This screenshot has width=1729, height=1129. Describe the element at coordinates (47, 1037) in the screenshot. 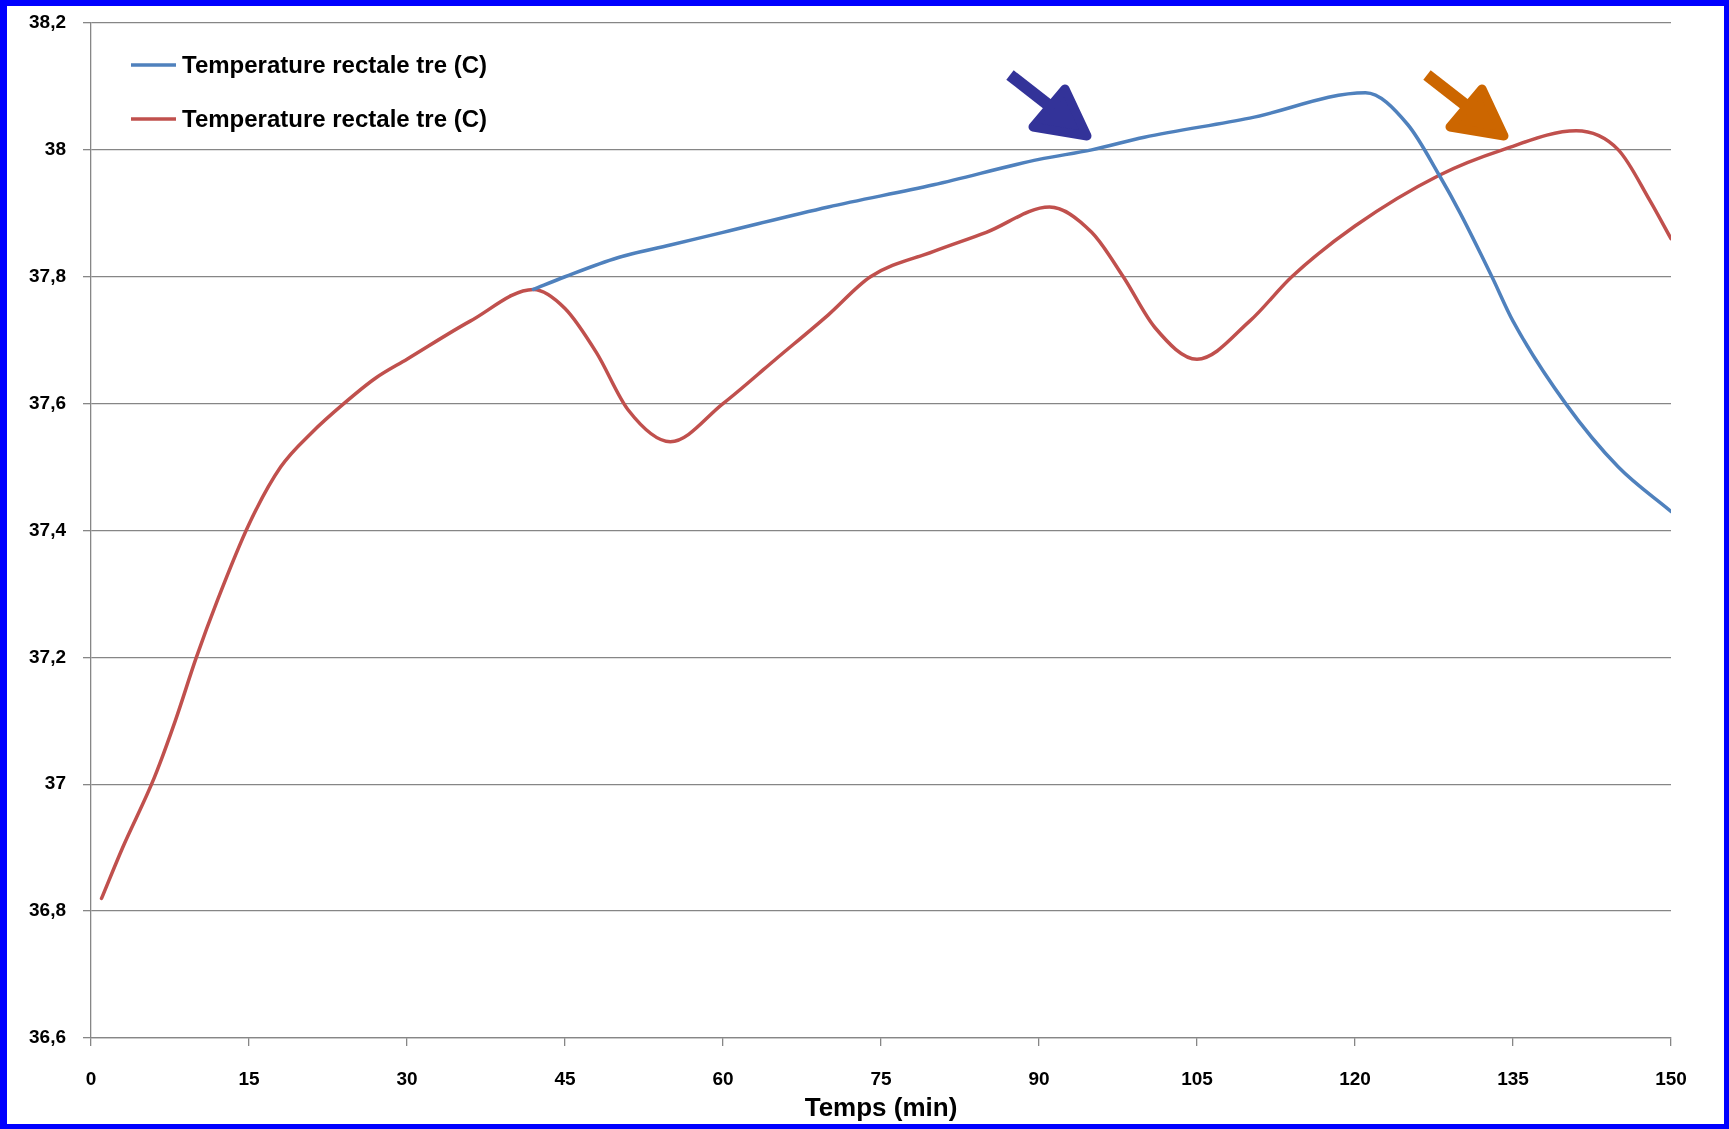

I see `y-tick-label: 36,6` at that location.